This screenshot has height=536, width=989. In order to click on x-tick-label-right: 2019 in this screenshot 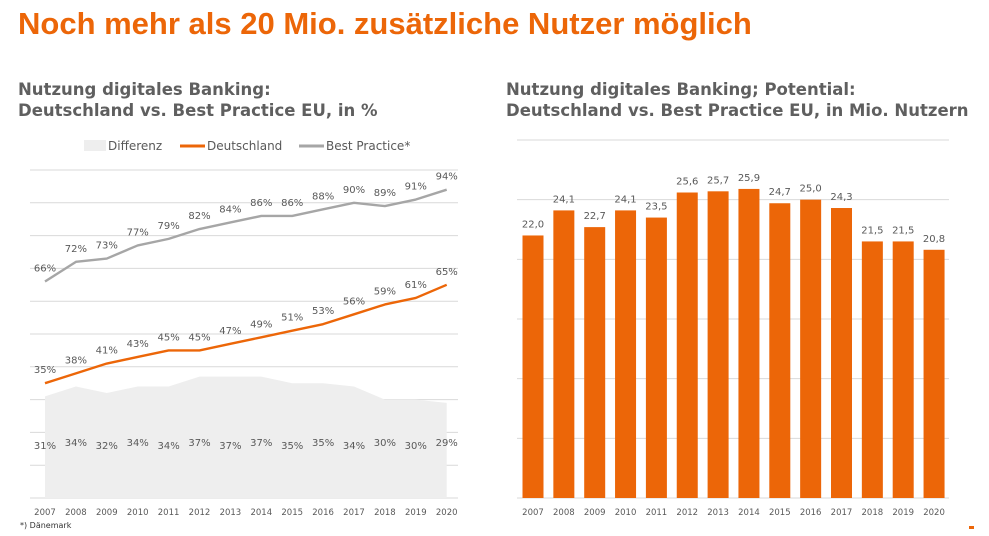, I will do `click(903, 513)`.